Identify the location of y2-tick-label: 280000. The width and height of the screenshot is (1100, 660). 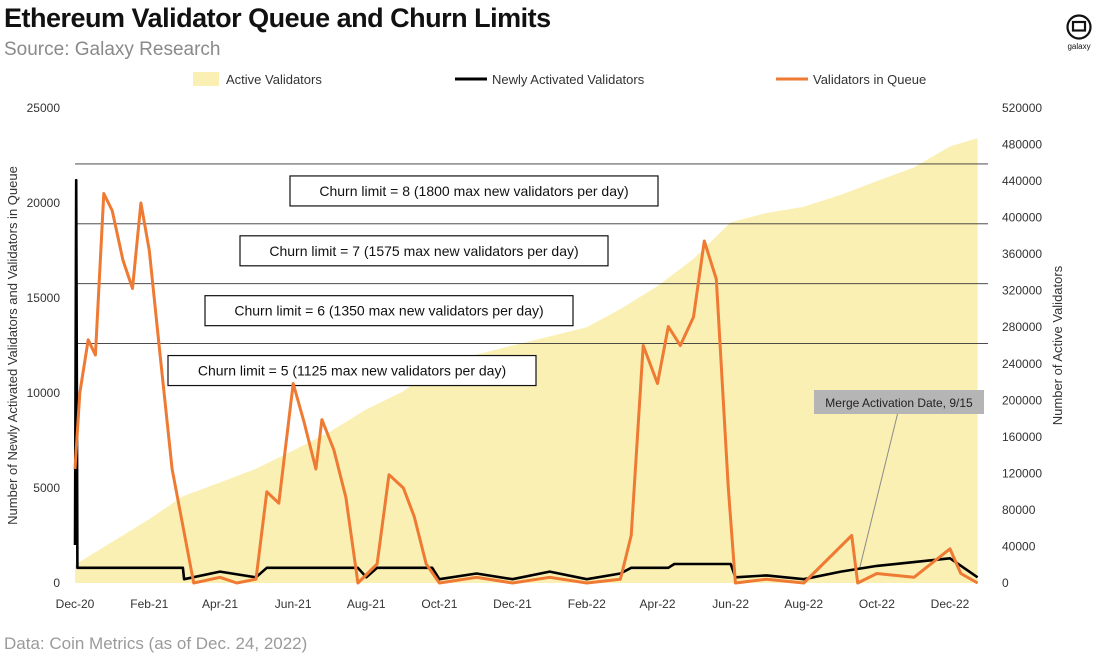
(1022, 327).